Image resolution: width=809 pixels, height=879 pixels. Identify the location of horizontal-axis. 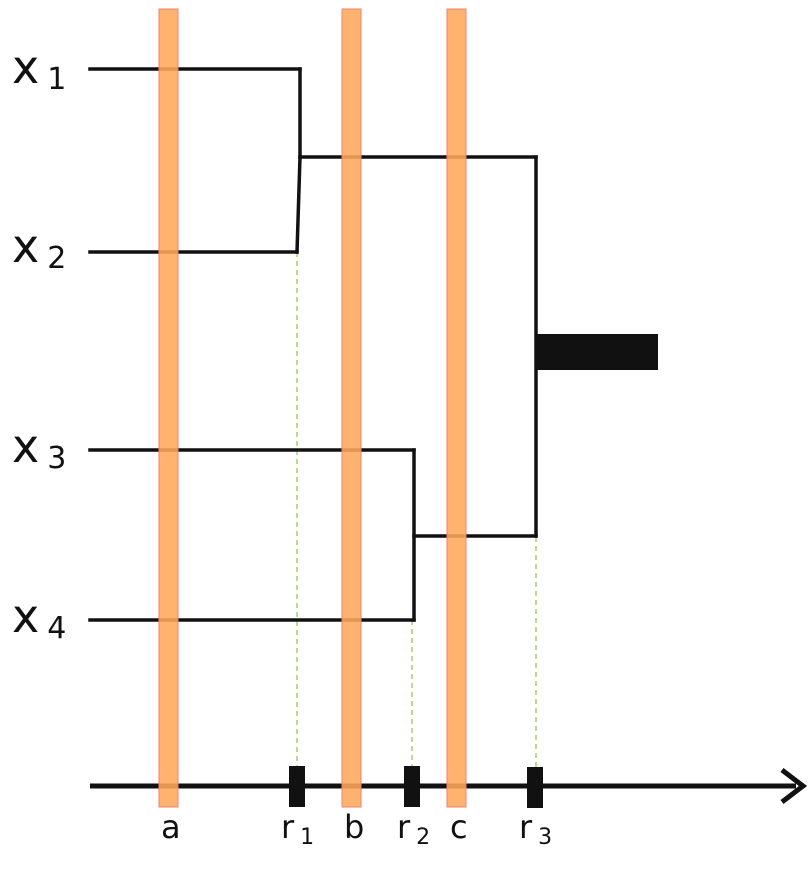
(449, 786).